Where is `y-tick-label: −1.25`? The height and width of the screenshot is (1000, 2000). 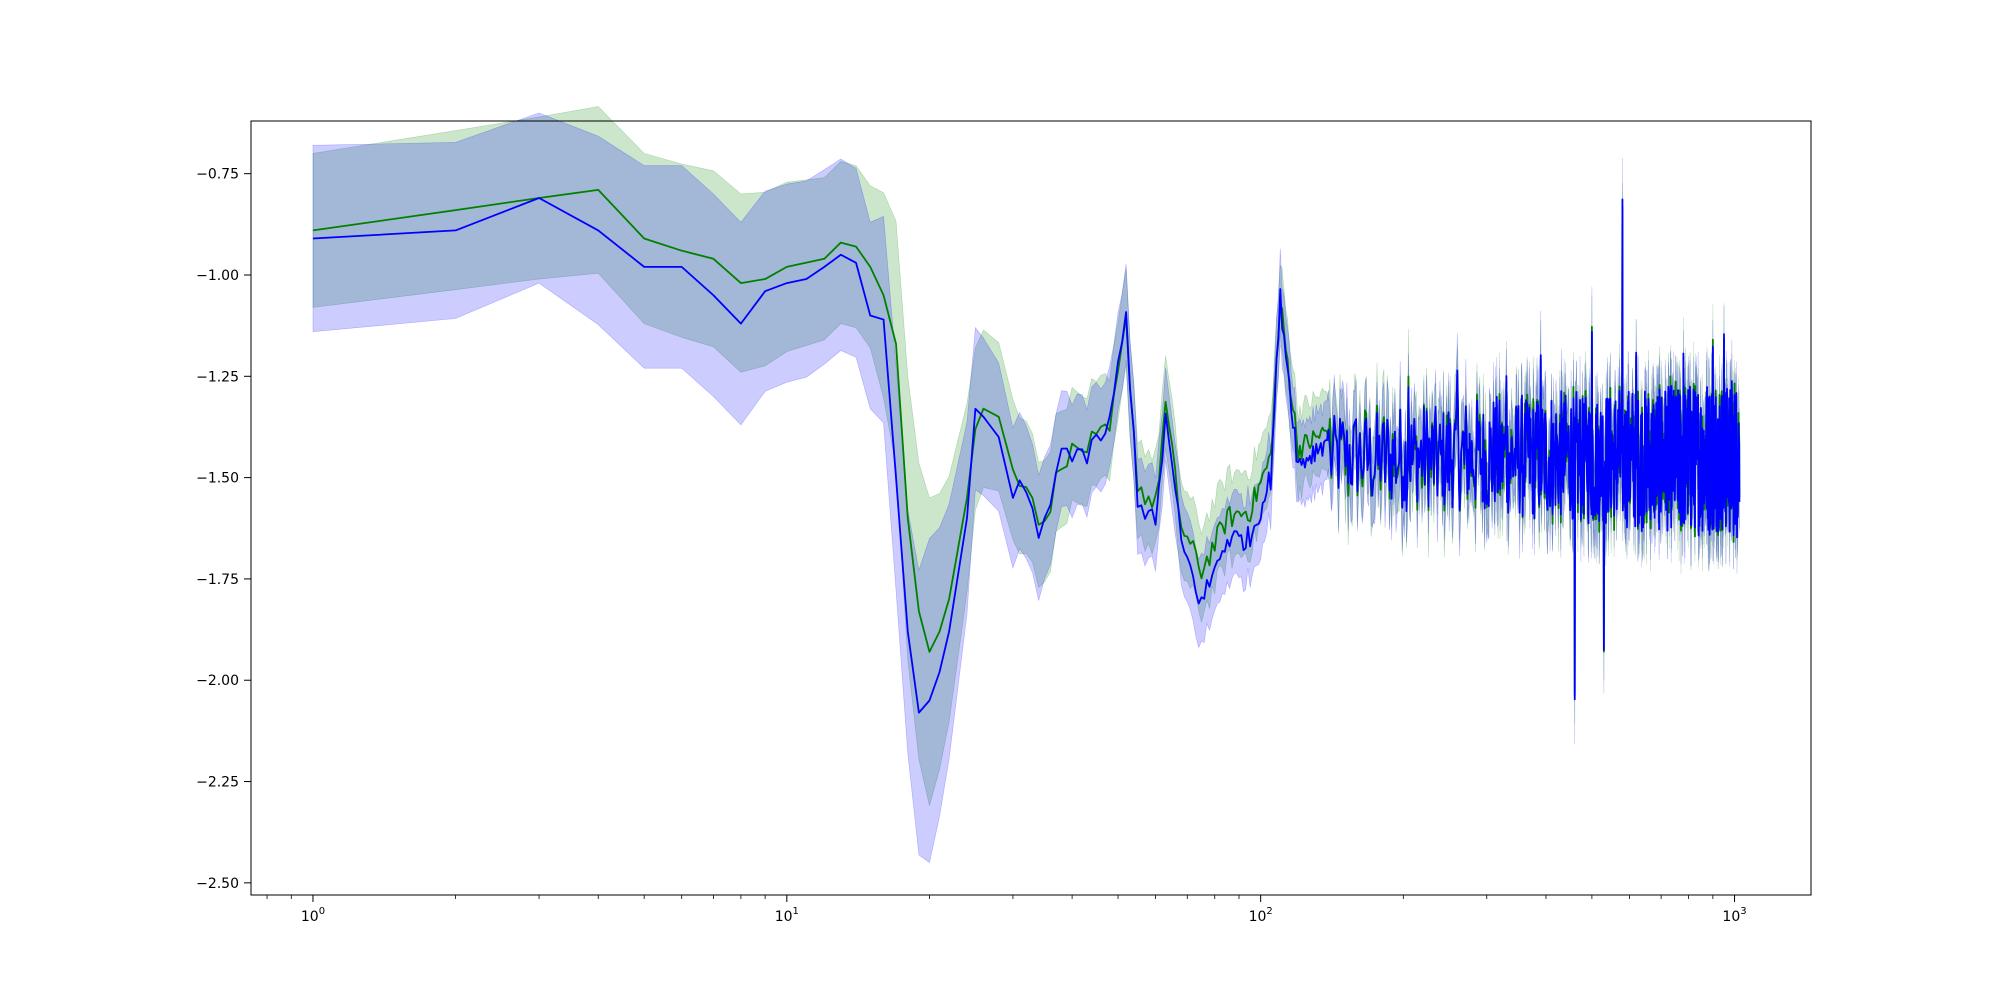 y-tick-label: −1.25 is located at coordinates (217, 377).